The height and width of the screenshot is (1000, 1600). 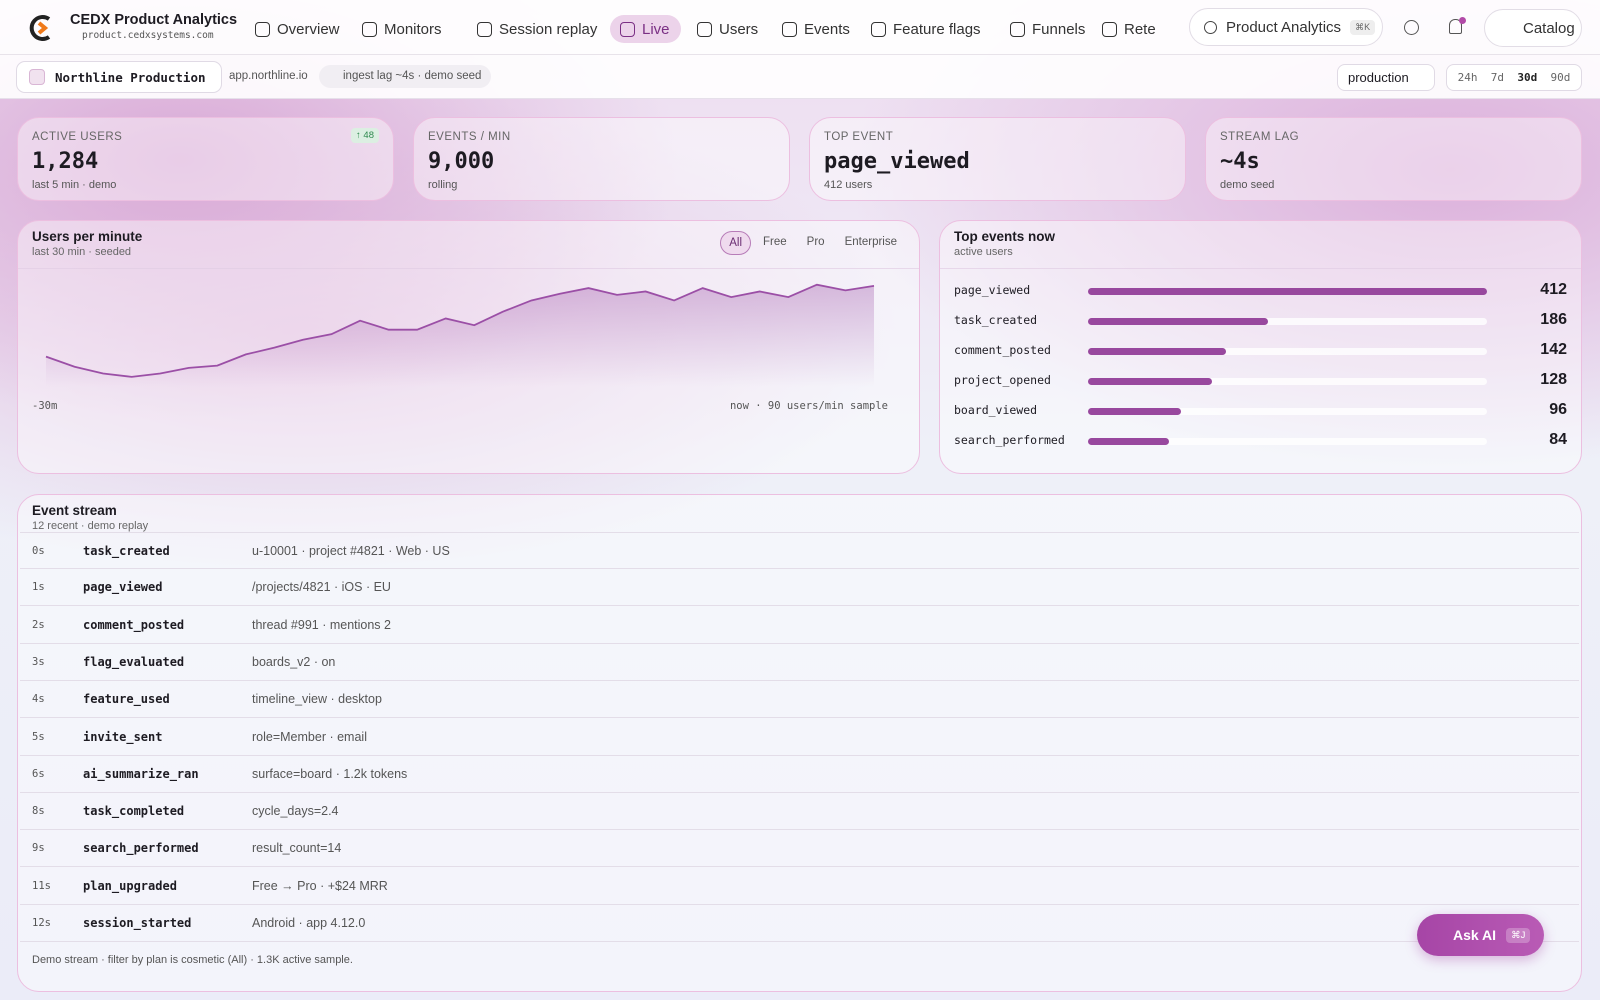 What do you see at coordinates (40, 28) in the screenshot?
I see `logo` at bounding box center [40, 28].